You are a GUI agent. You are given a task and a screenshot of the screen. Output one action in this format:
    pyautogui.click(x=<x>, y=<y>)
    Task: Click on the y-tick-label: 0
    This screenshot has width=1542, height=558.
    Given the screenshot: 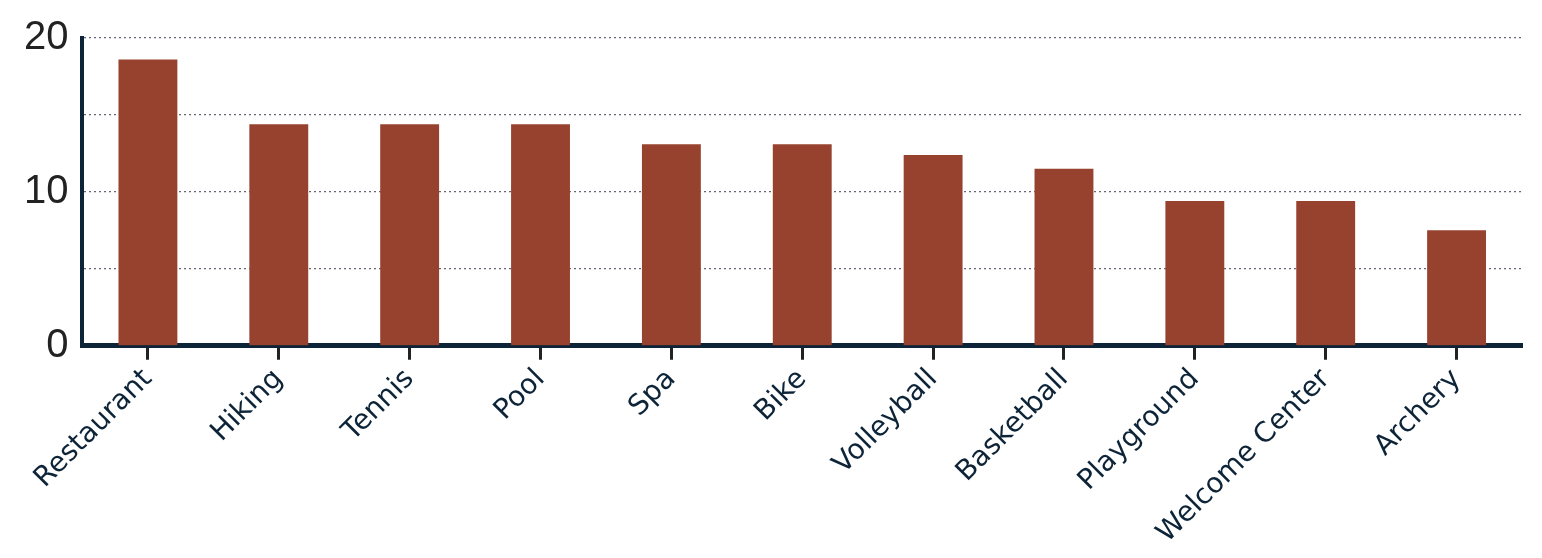 What is the action you would take?
    pyautogui.click(x=57, y=342)
    